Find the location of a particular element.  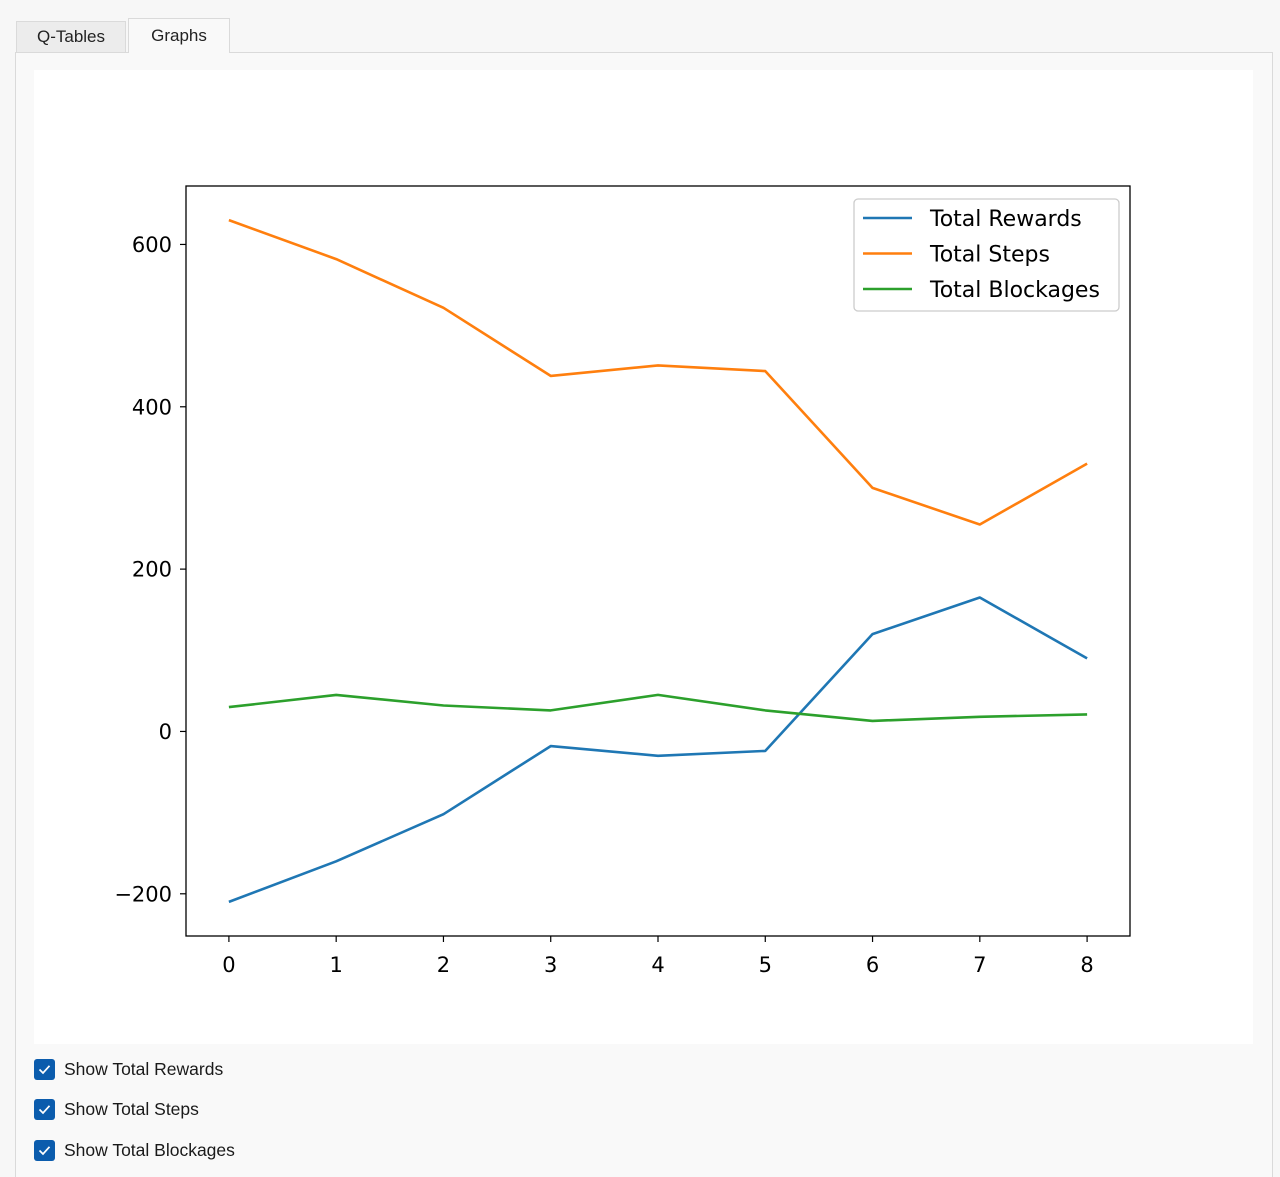

show-total-blockages-checkbox: Show Total Blockages is located at coordinates (134, 1150).